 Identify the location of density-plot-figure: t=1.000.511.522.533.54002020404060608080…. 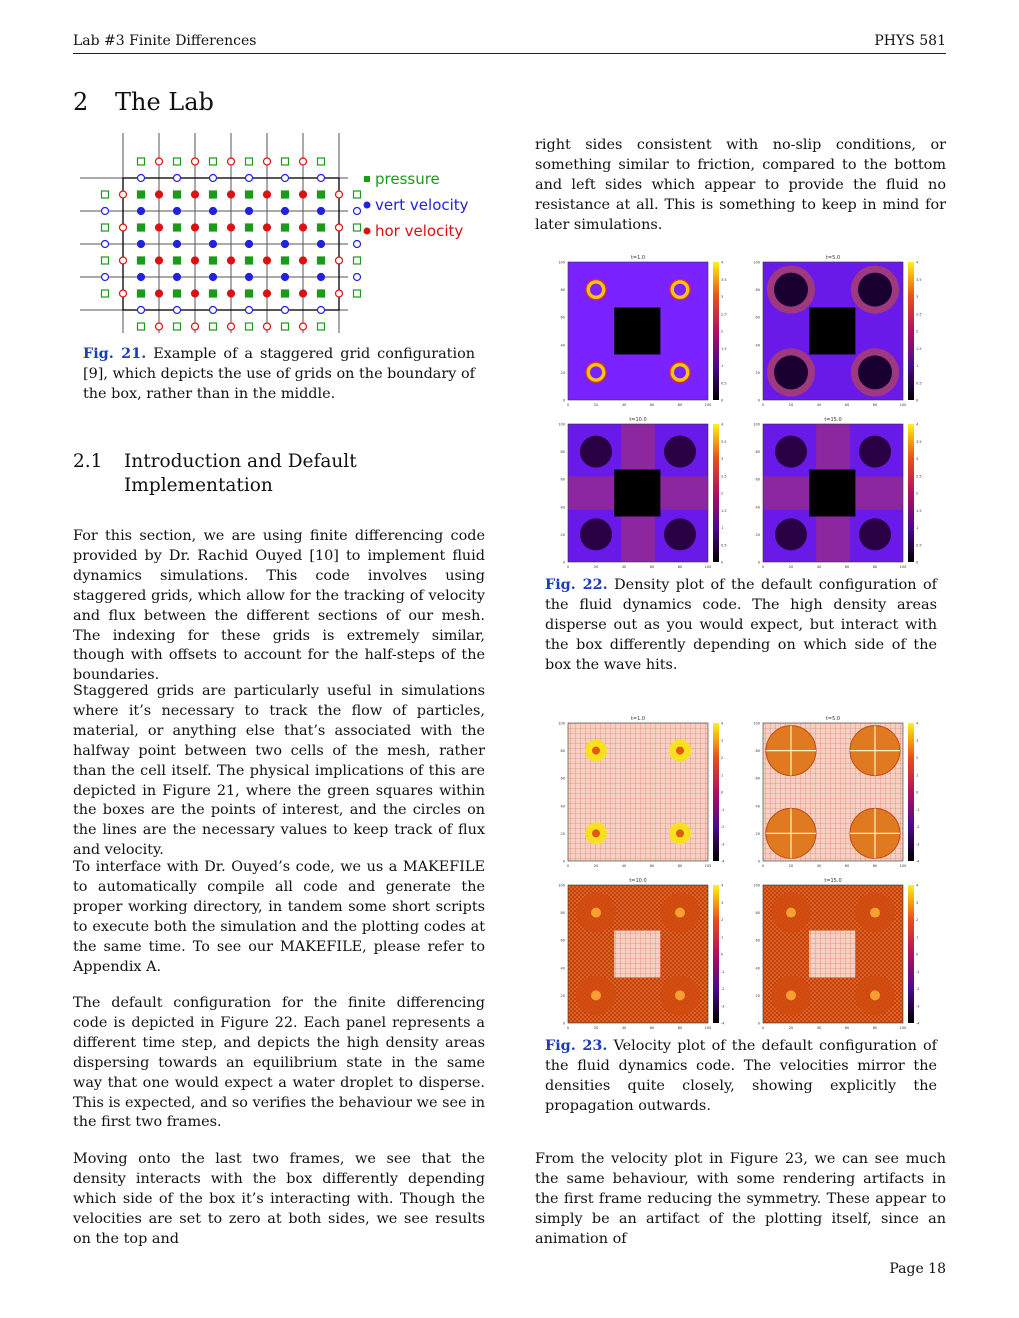
(739, 412).